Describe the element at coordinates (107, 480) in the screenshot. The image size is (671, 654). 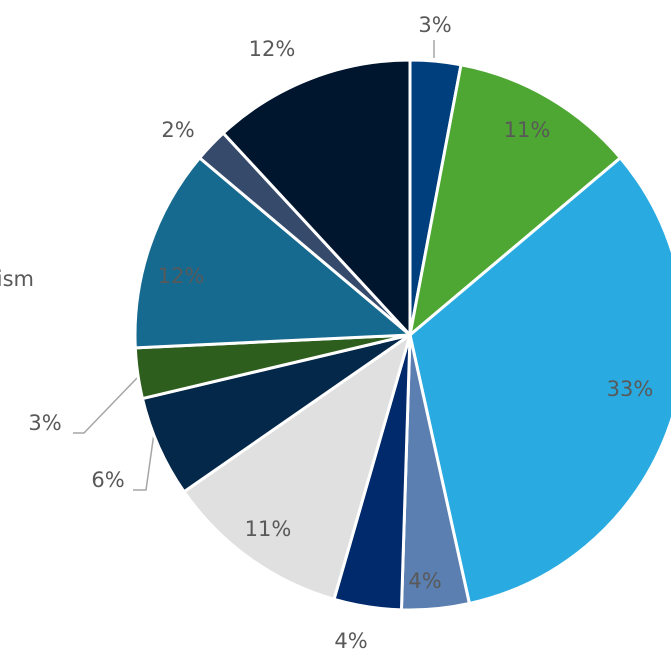
I see `data-label: 6%` at that location.